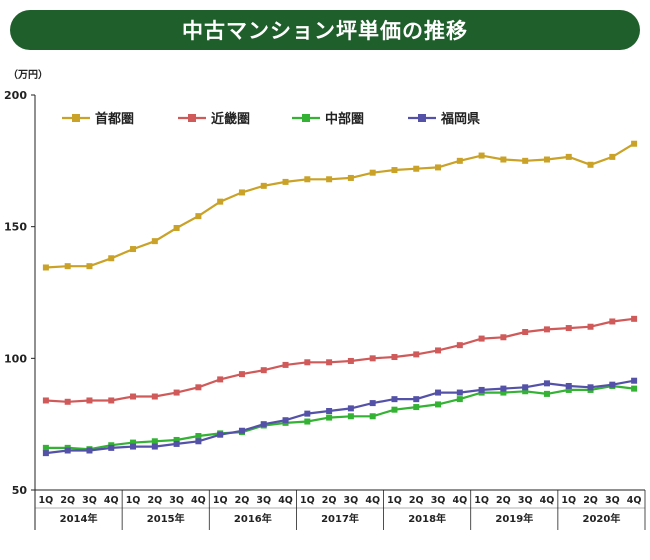 This screenshot has width=650, height=560. I want to click on x-year-label: 2019年, so click(514, 518).